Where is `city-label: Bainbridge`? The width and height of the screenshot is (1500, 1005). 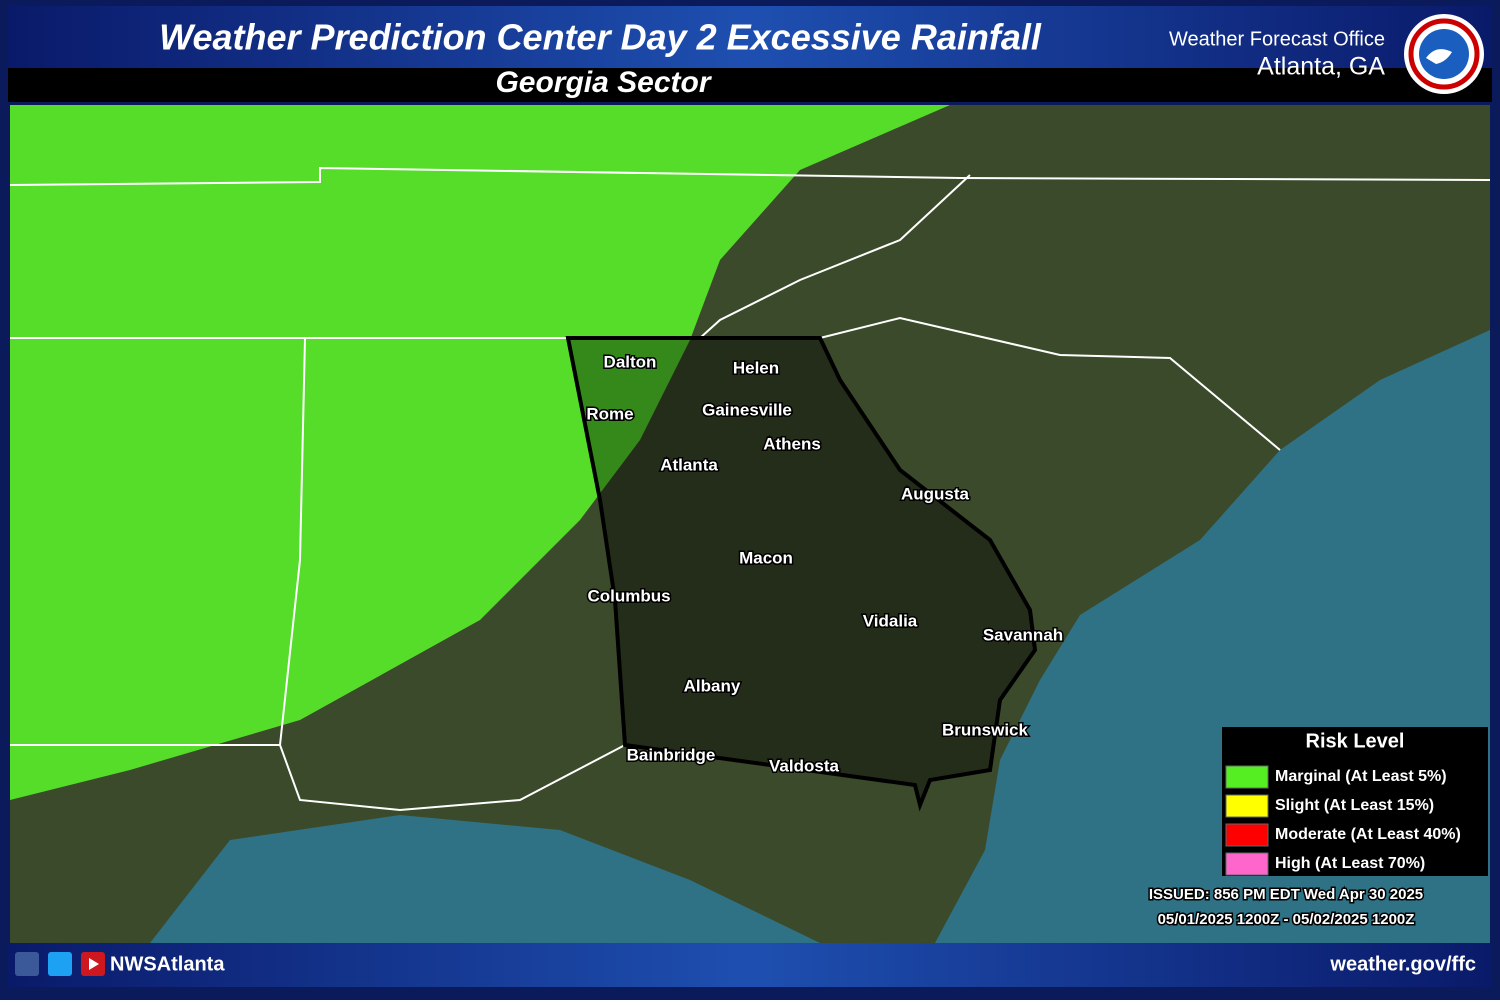 city-label: Bainbridge is located at coordinates (671, 754).